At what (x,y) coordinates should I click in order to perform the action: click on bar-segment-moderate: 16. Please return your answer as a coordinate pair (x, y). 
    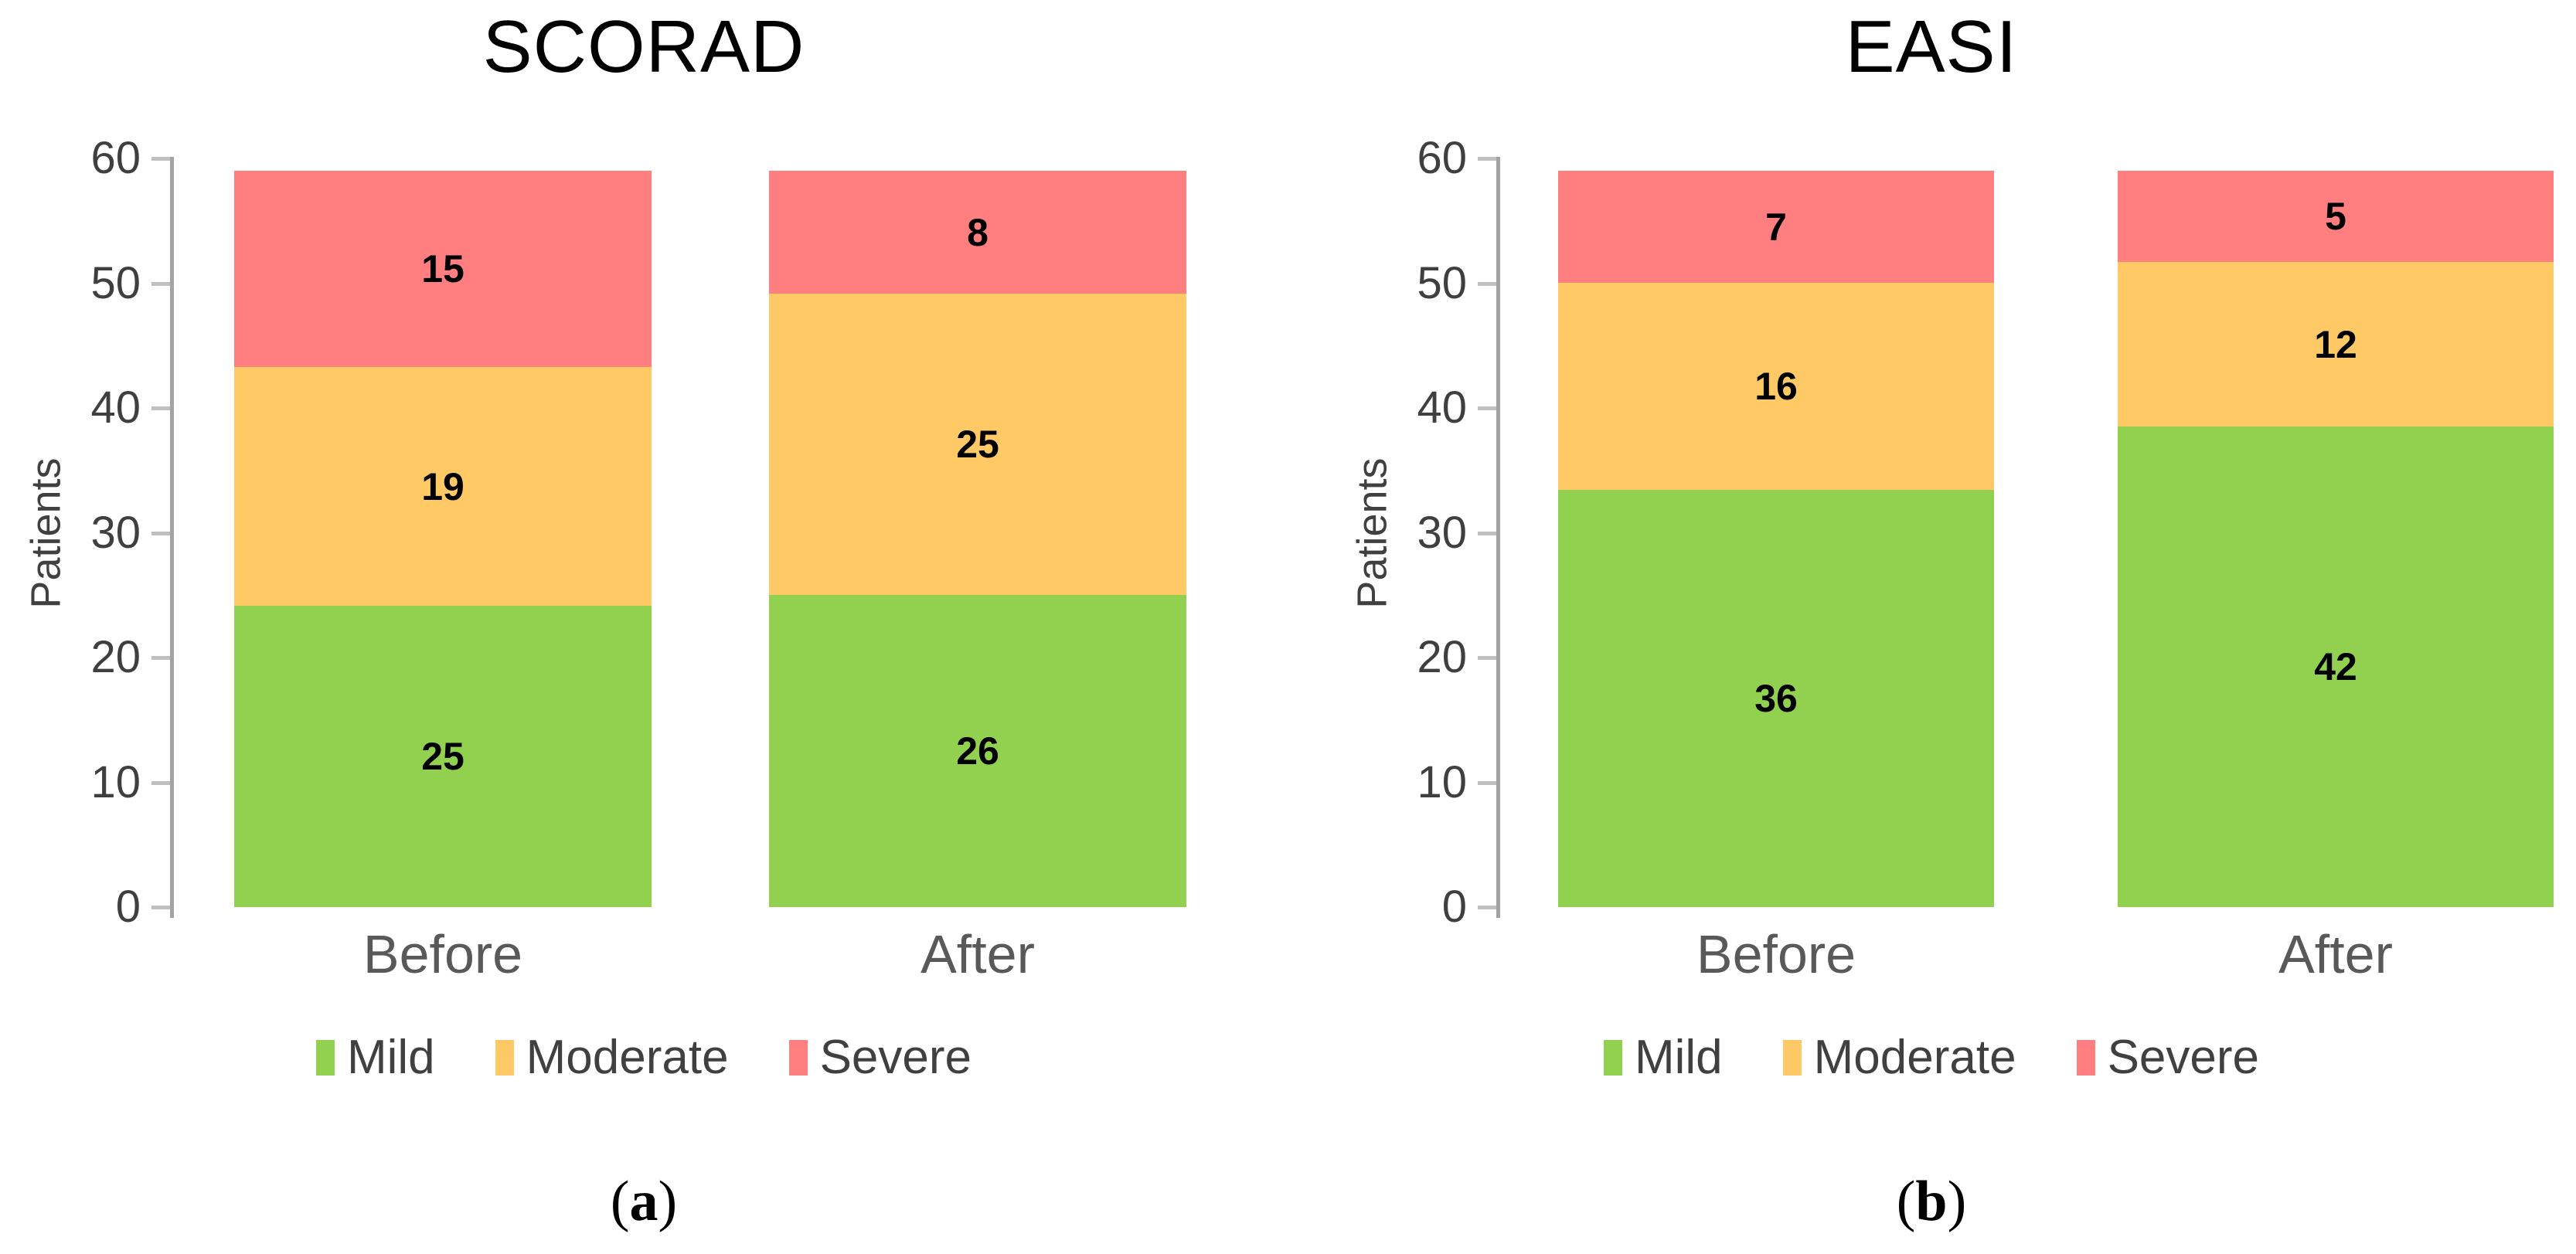
    Looking at the image, I should click on (1776, 387).